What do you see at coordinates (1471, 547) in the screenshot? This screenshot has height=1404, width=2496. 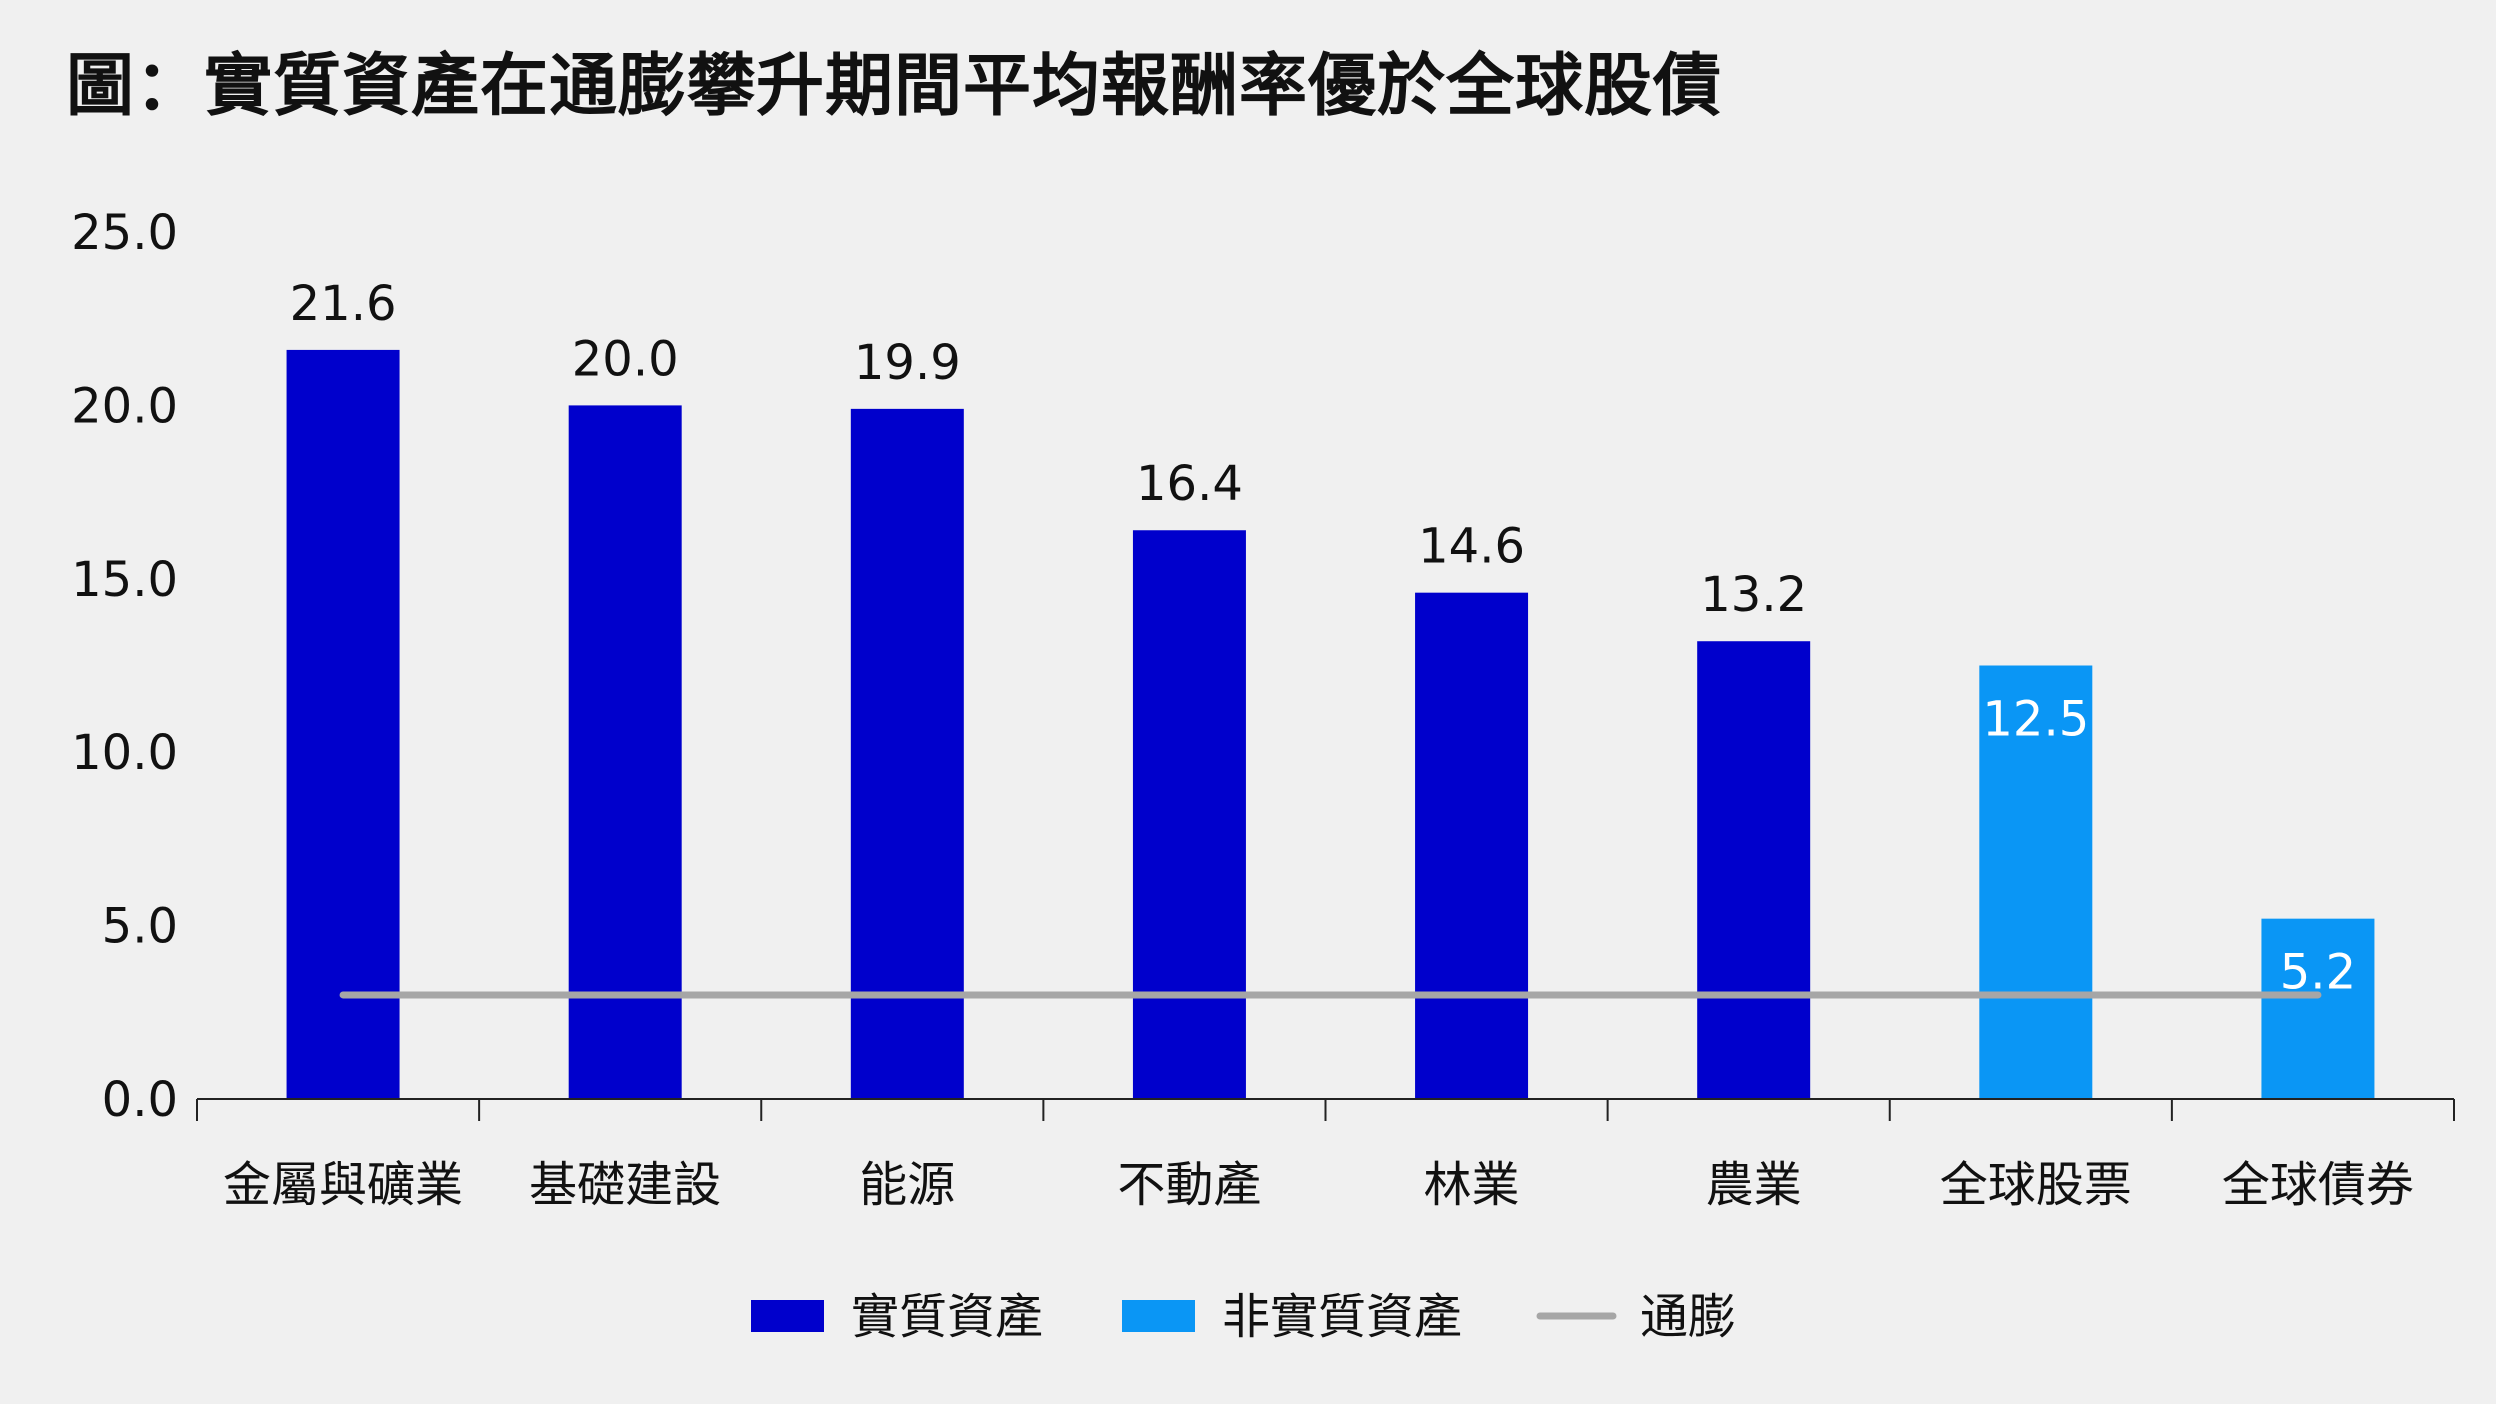 I see `data-label: 14.6` at bounding box center [1471, 547].